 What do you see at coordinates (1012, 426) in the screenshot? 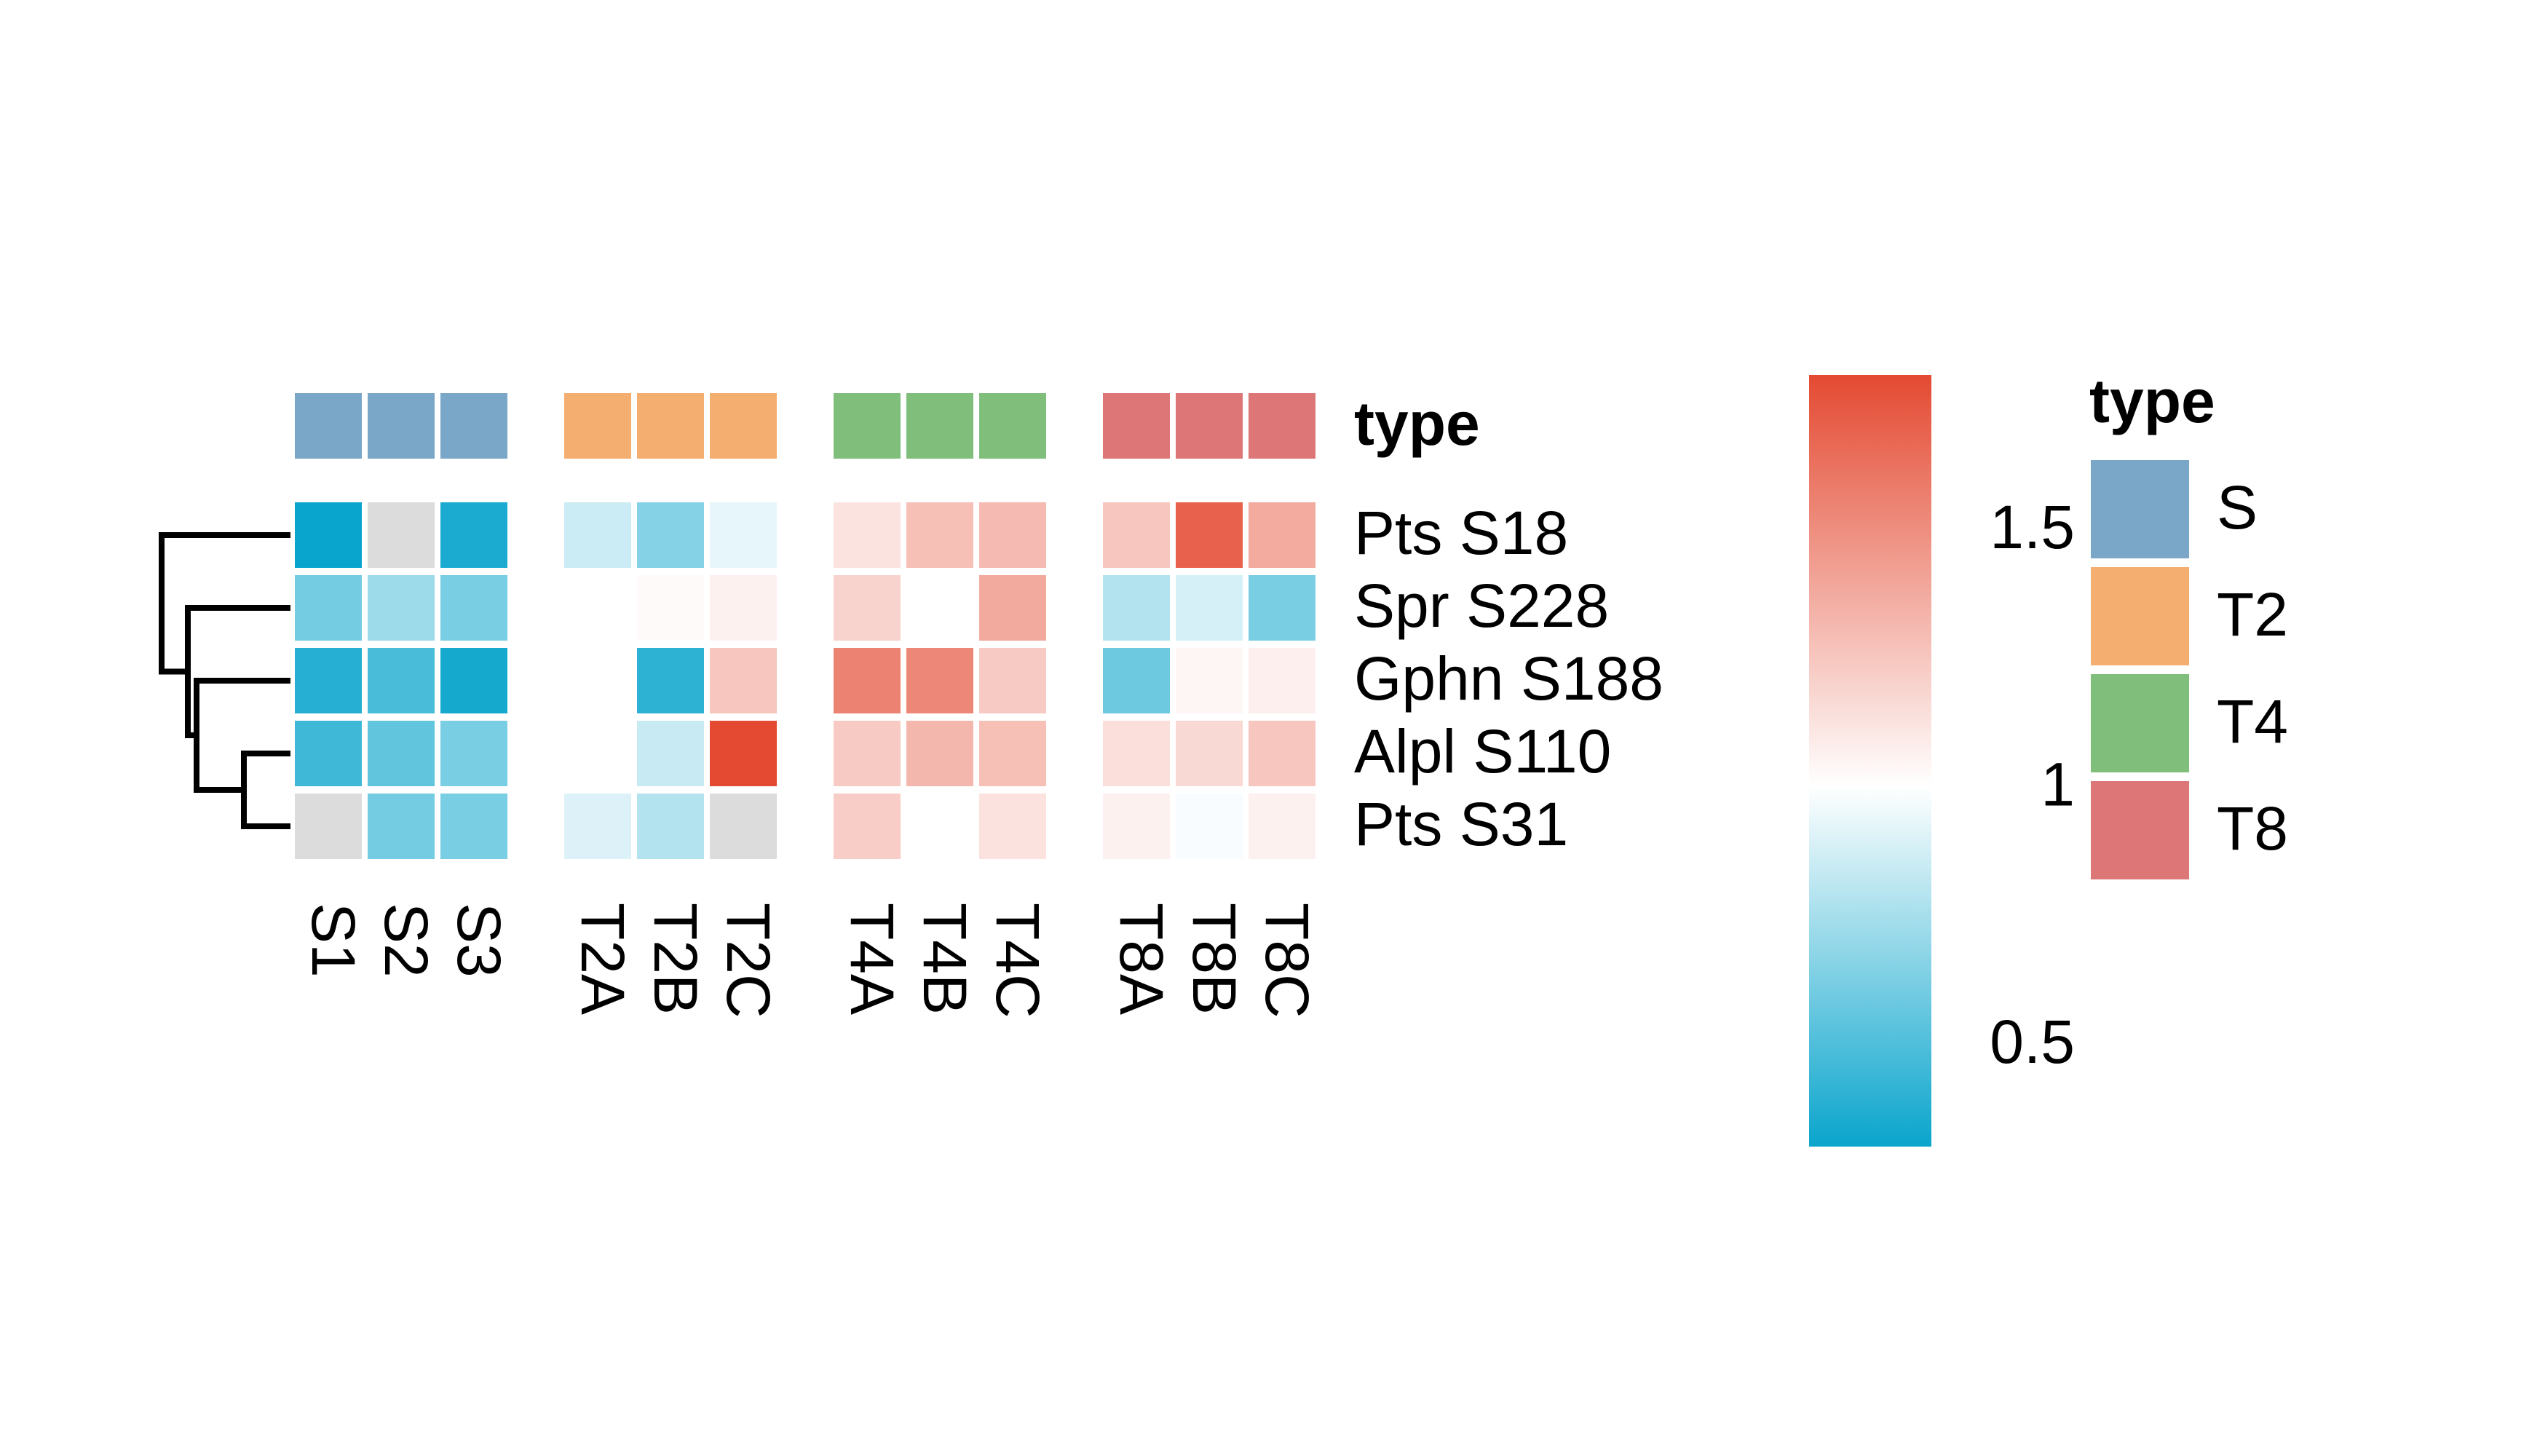
I see `annotation-cell-t4c` at bounding box center [1012, 426].